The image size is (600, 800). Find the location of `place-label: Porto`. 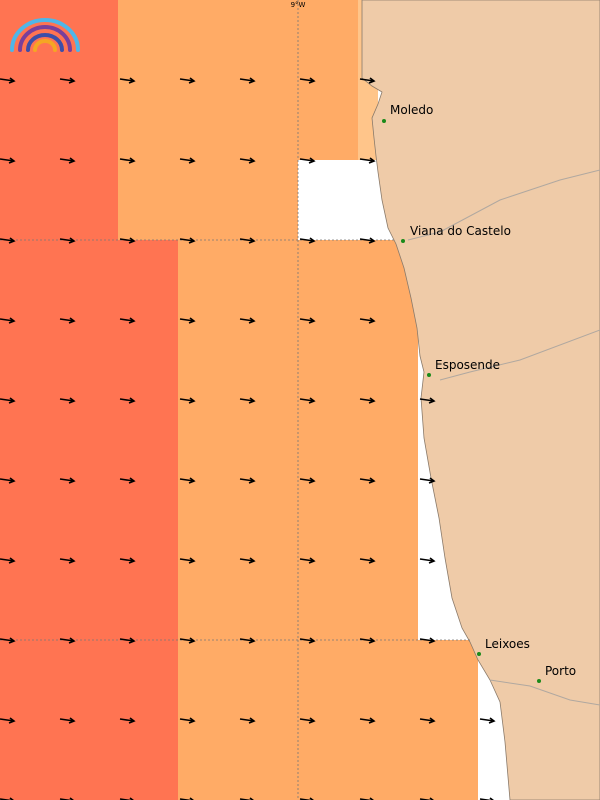

place-label: Porto is located at coordinates (560, 671).